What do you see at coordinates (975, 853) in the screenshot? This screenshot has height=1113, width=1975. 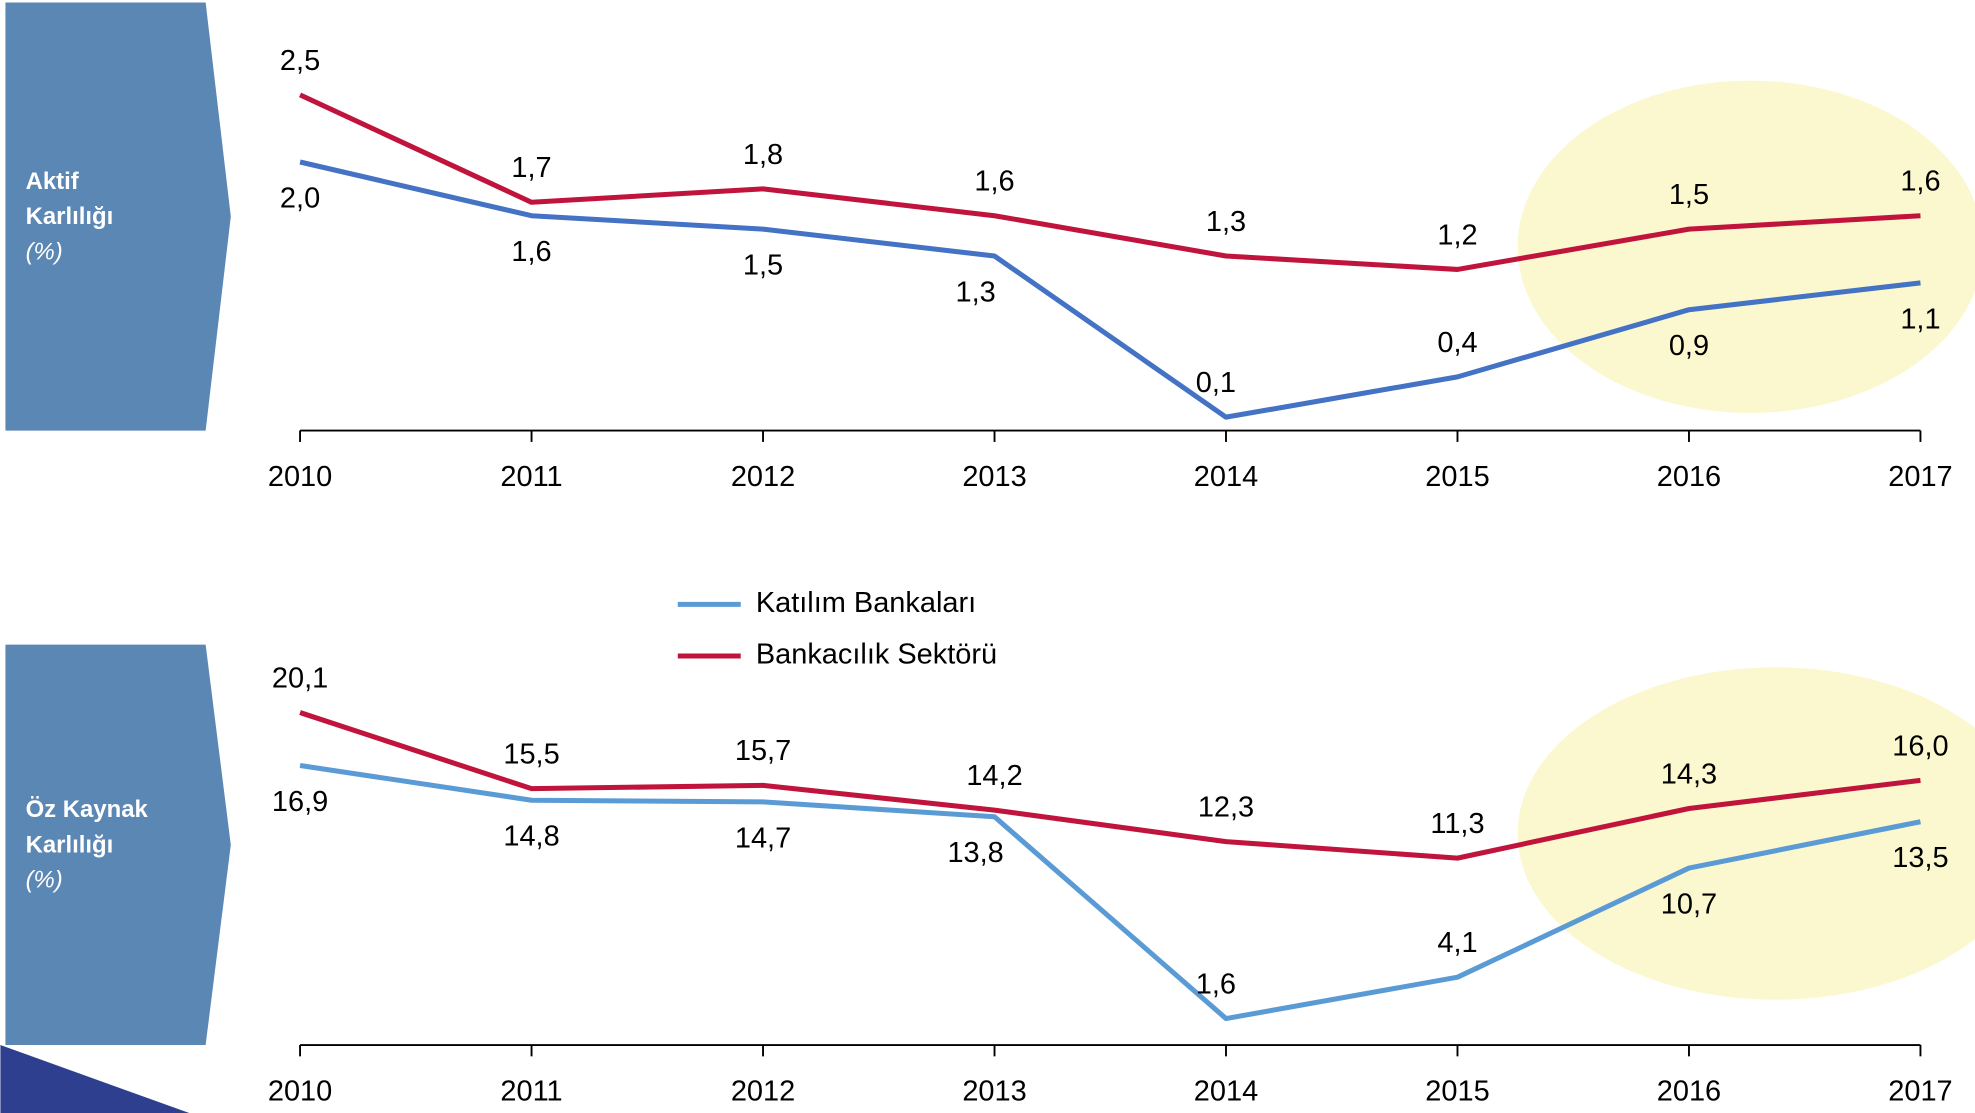 I see `data-label: 13,8` at bounding box center [975, 853].